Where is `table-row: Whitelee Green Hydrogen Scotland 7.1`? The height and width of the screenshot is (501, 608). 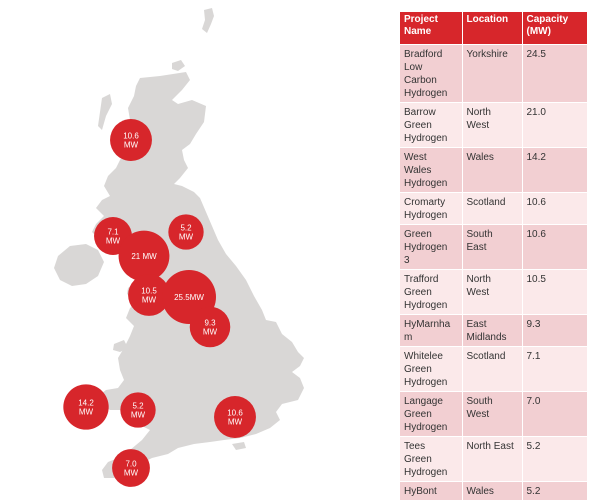
table-row: Whitelee Green Hydrogen Scotland 7.1 is located at coordinates (494, 369).